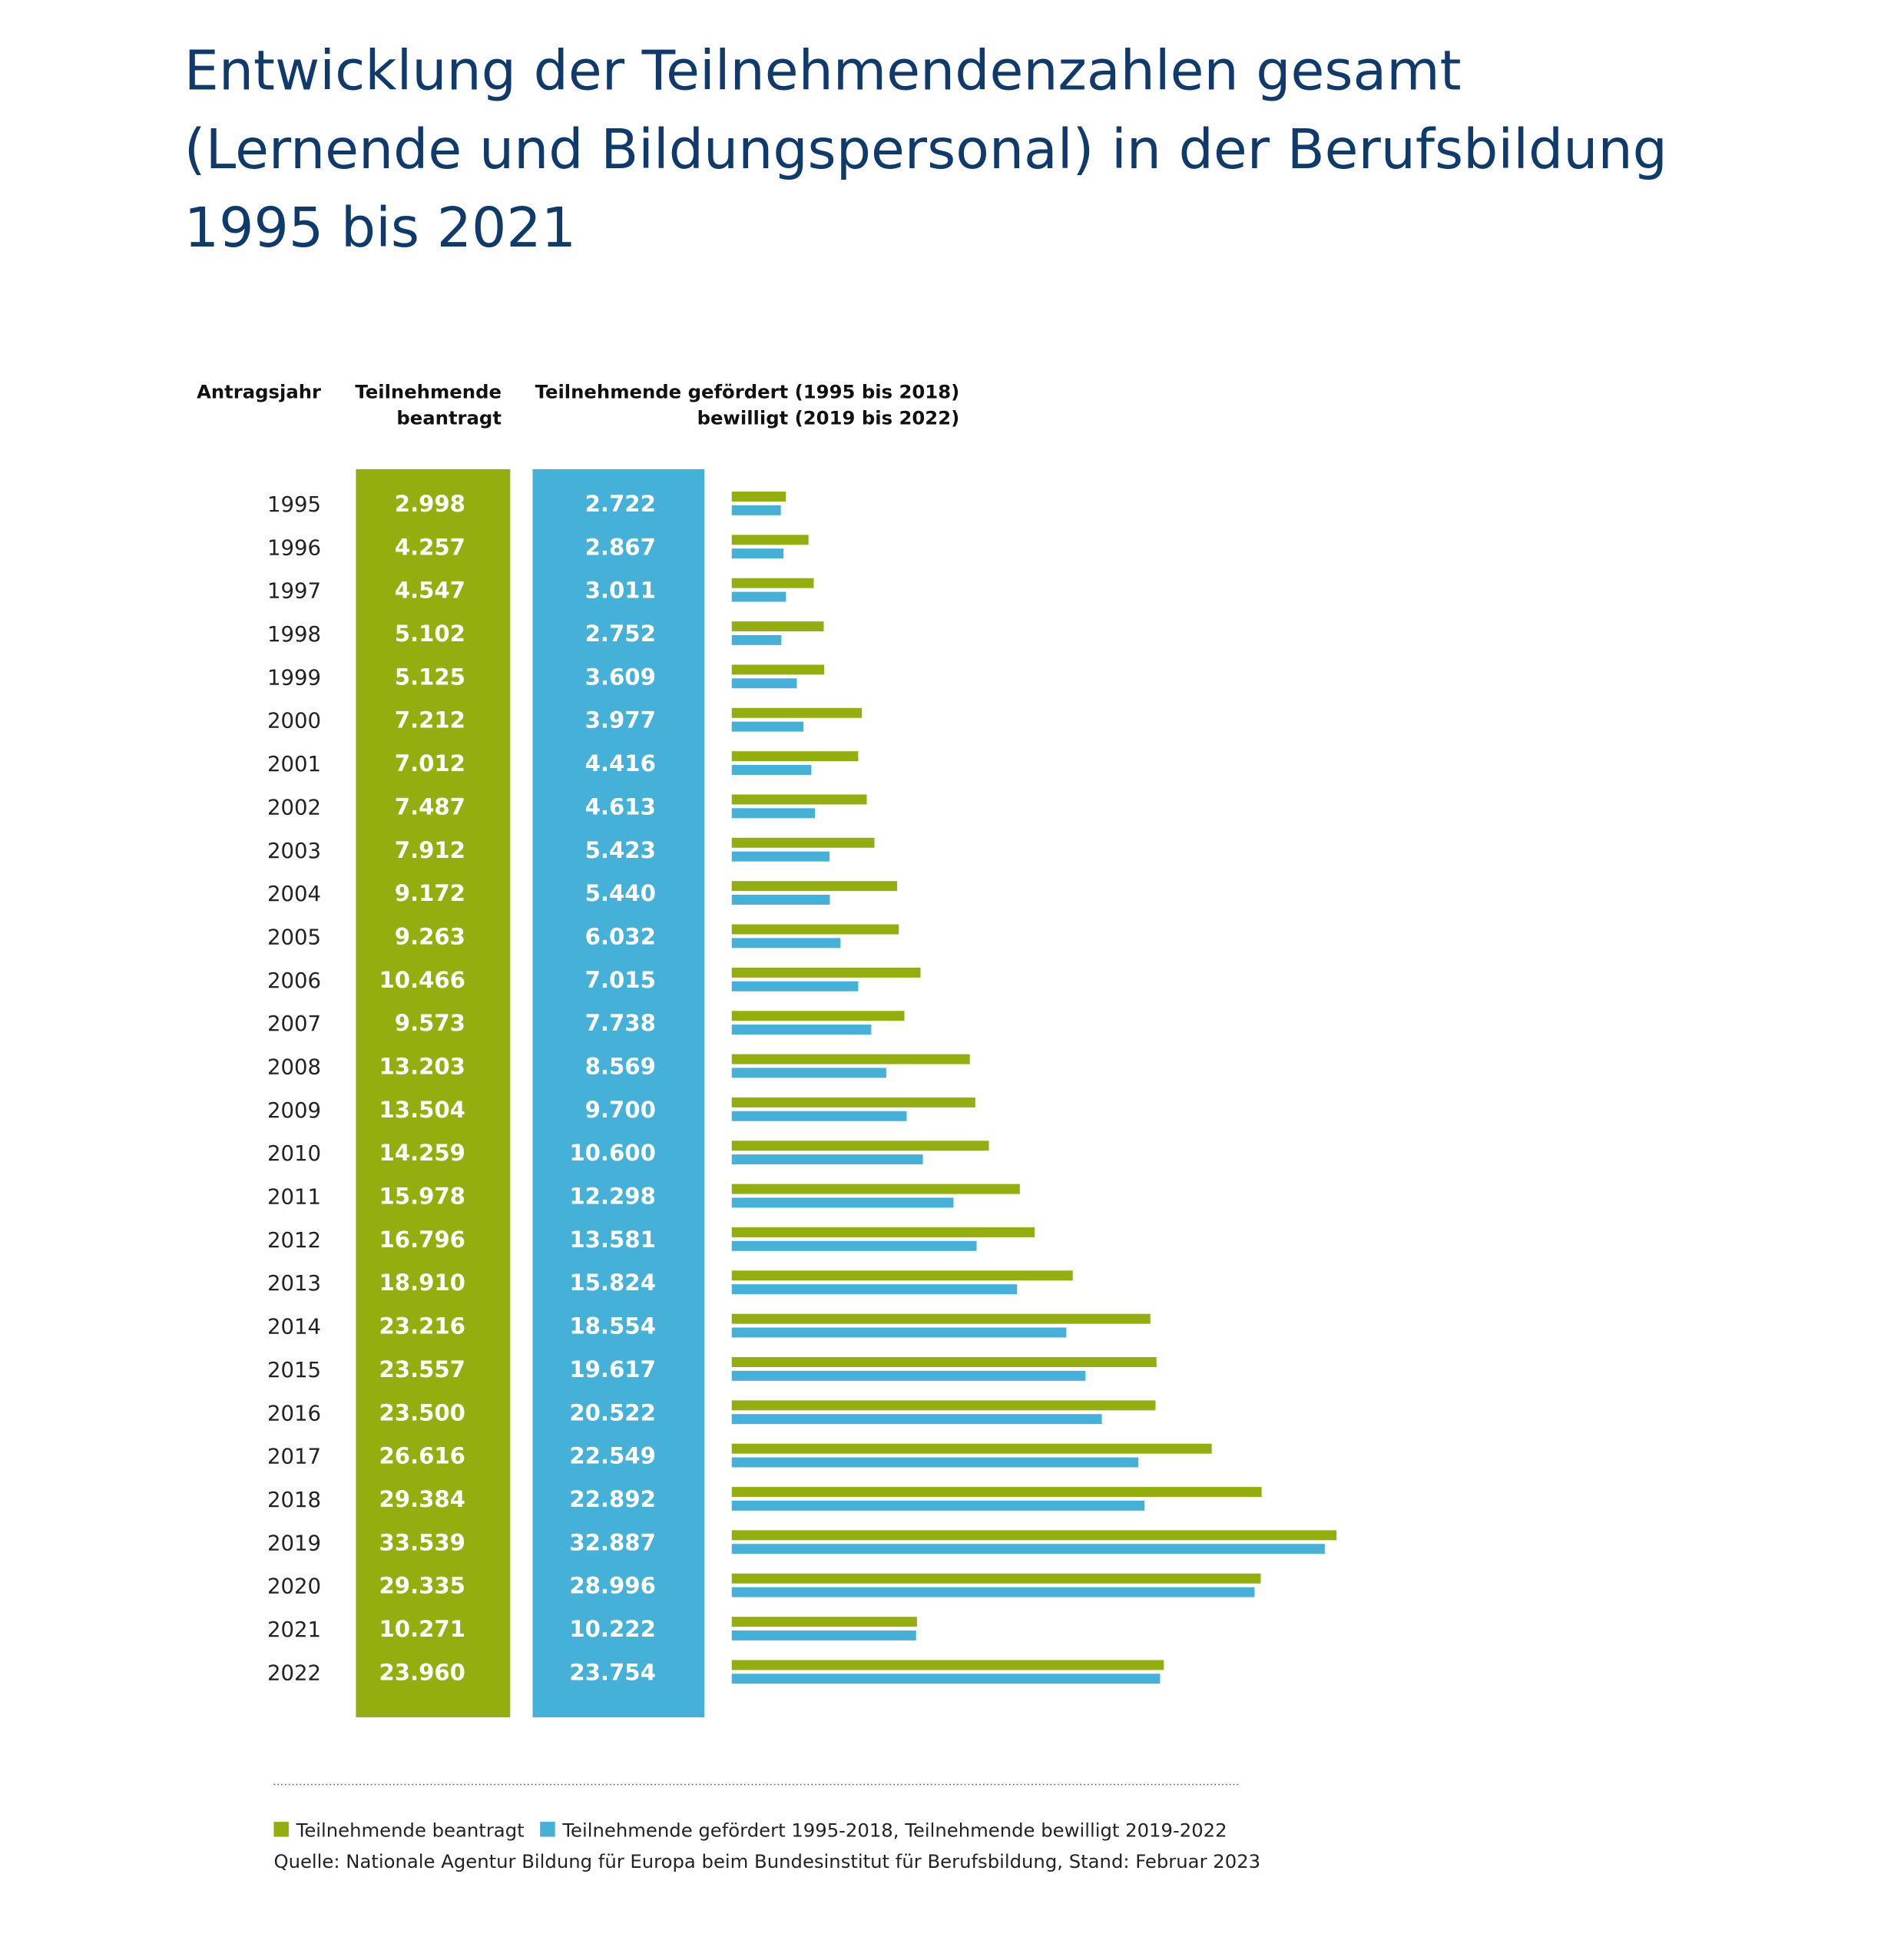 Image resolution: width=1904 pixels, height=1960 pixels. Describe the element at coordinates (430, 806) in the screenshot. I see `value-label: 7.487` at that location.